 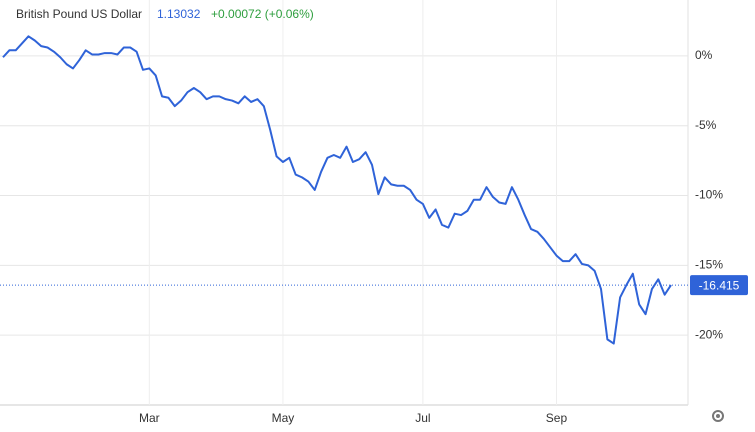 I want to click on gear-center, so click(x=718, y=416).